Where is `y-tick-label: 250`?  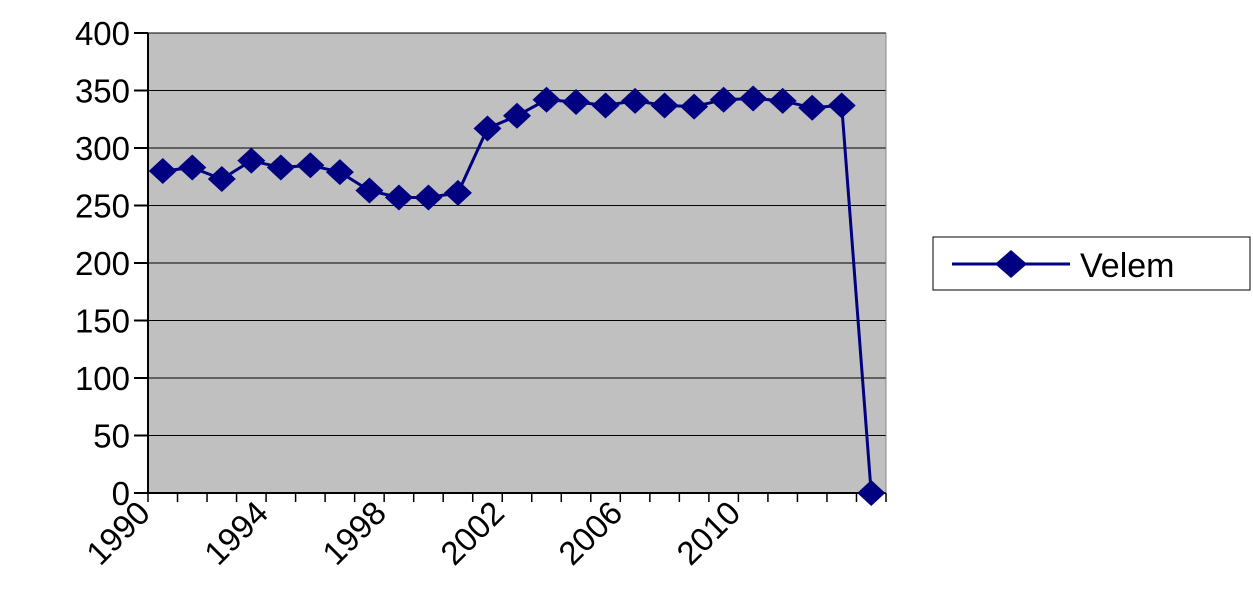 y-tick-label: 250 is located at coordinates (102, 206).